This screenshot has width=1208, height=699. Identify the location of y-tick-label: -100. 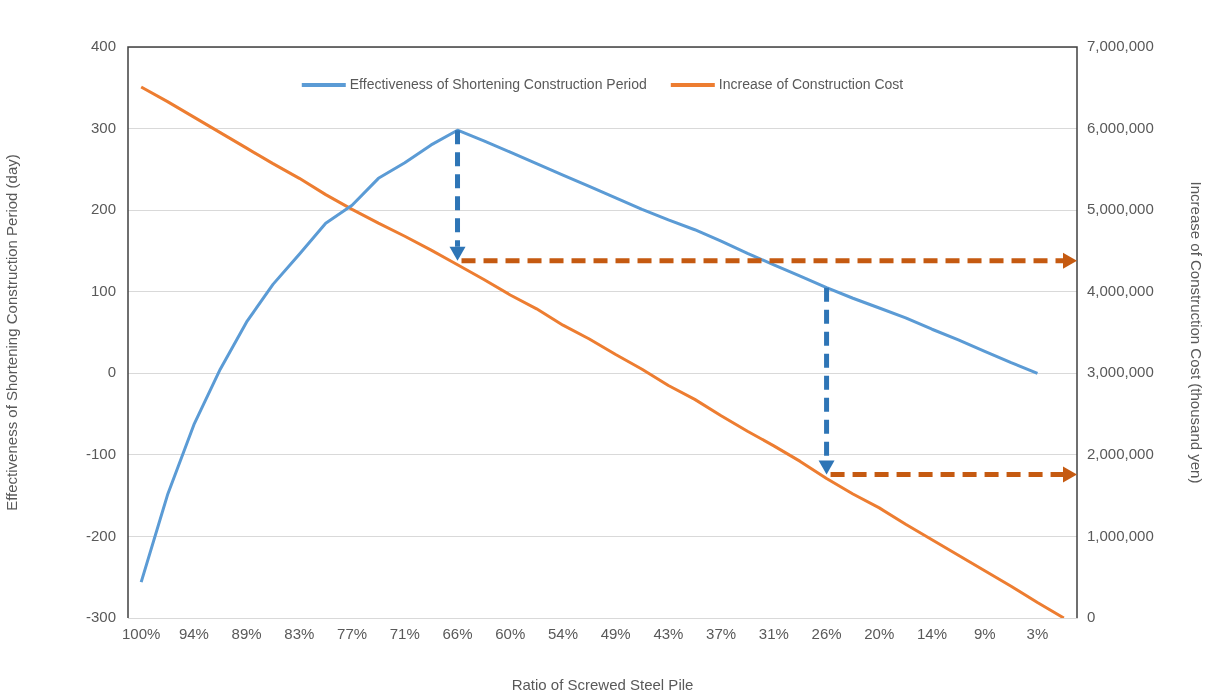
(100, 453).